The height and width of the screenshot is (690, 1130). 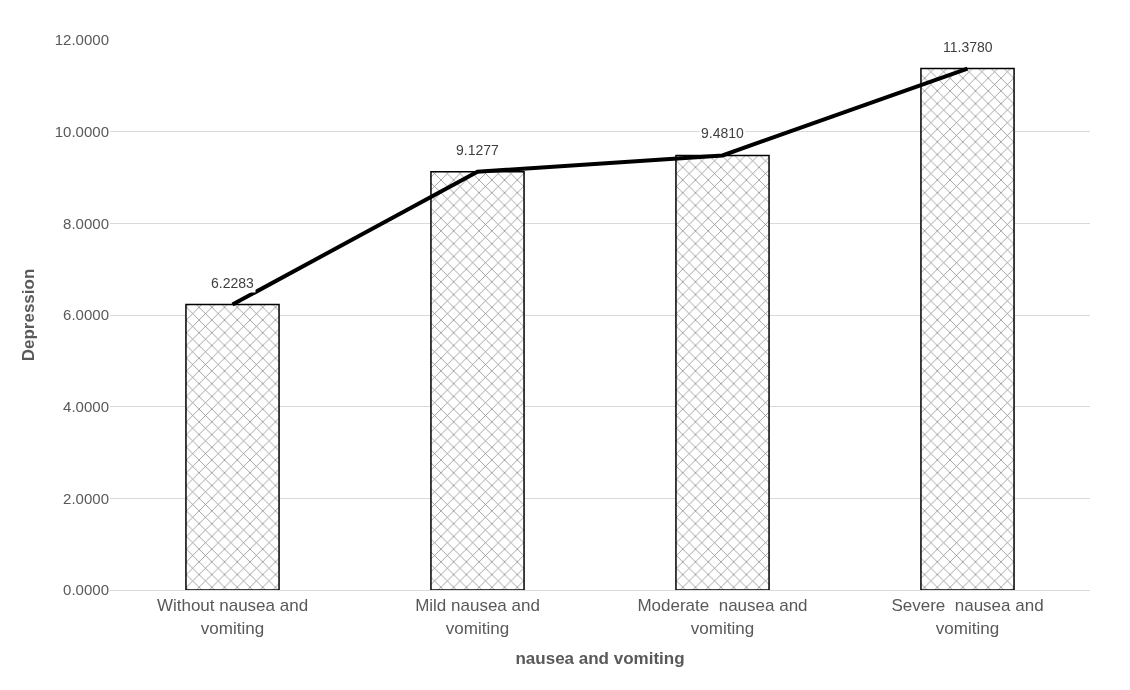 I want to click on y-tick-label: 6.0000, so click(x=86, y=315).